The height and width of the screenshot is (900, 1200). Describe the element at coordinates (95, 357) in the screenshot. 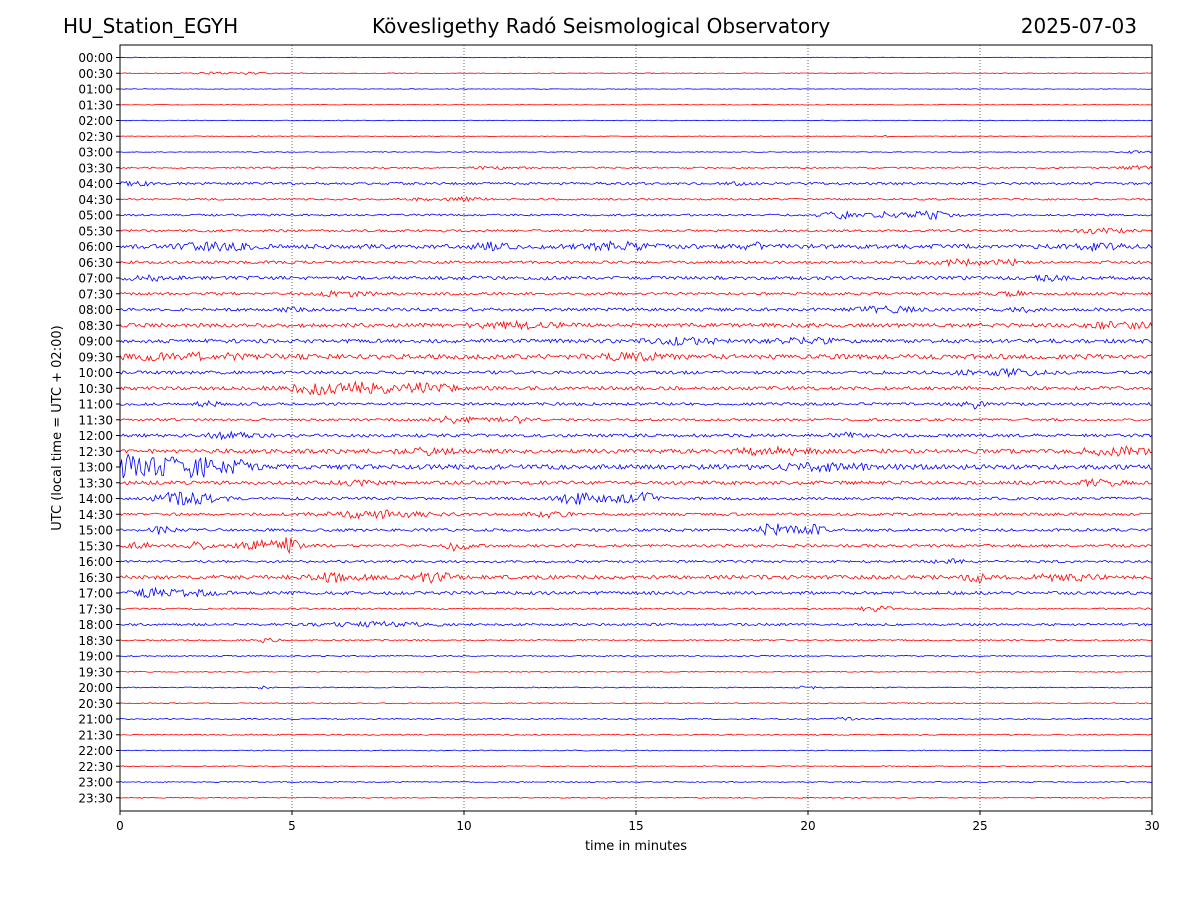

I see `row-time-label: 09:30` at that location.